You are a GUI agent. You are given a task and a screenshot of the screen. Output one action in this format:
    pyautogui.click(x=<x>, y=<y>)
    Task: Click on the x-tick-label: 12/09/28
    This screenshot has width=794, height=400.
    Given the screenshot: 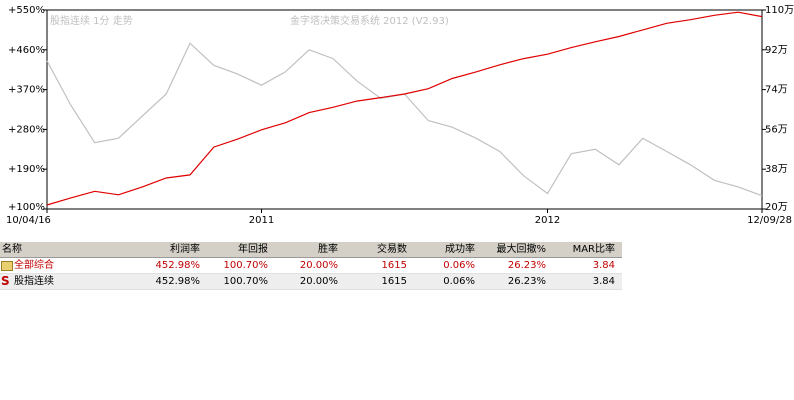 What is the action you would take?
    pyautogui.click(x=769, y=220)
    